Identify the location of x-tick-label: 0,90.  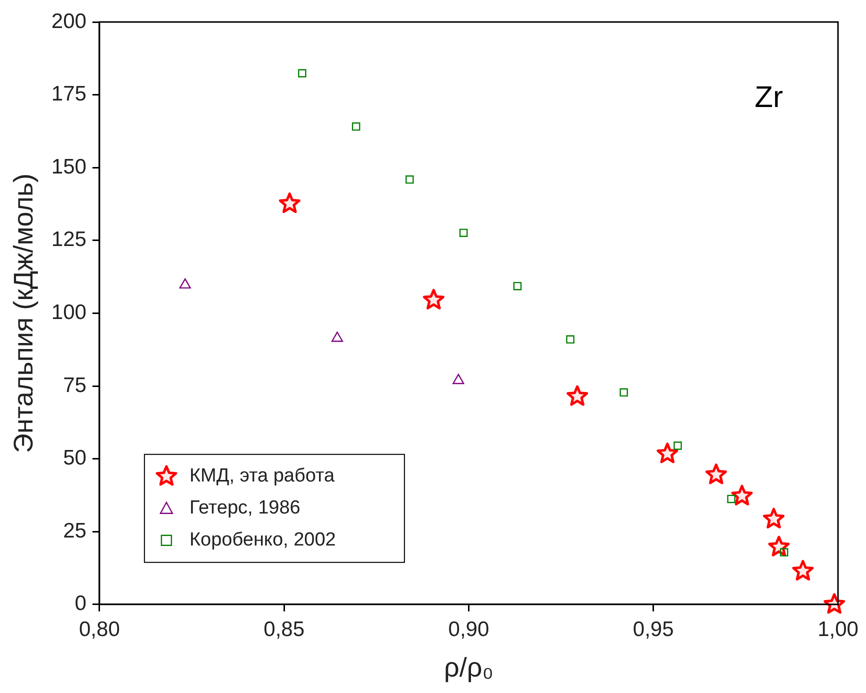
(469, 629).